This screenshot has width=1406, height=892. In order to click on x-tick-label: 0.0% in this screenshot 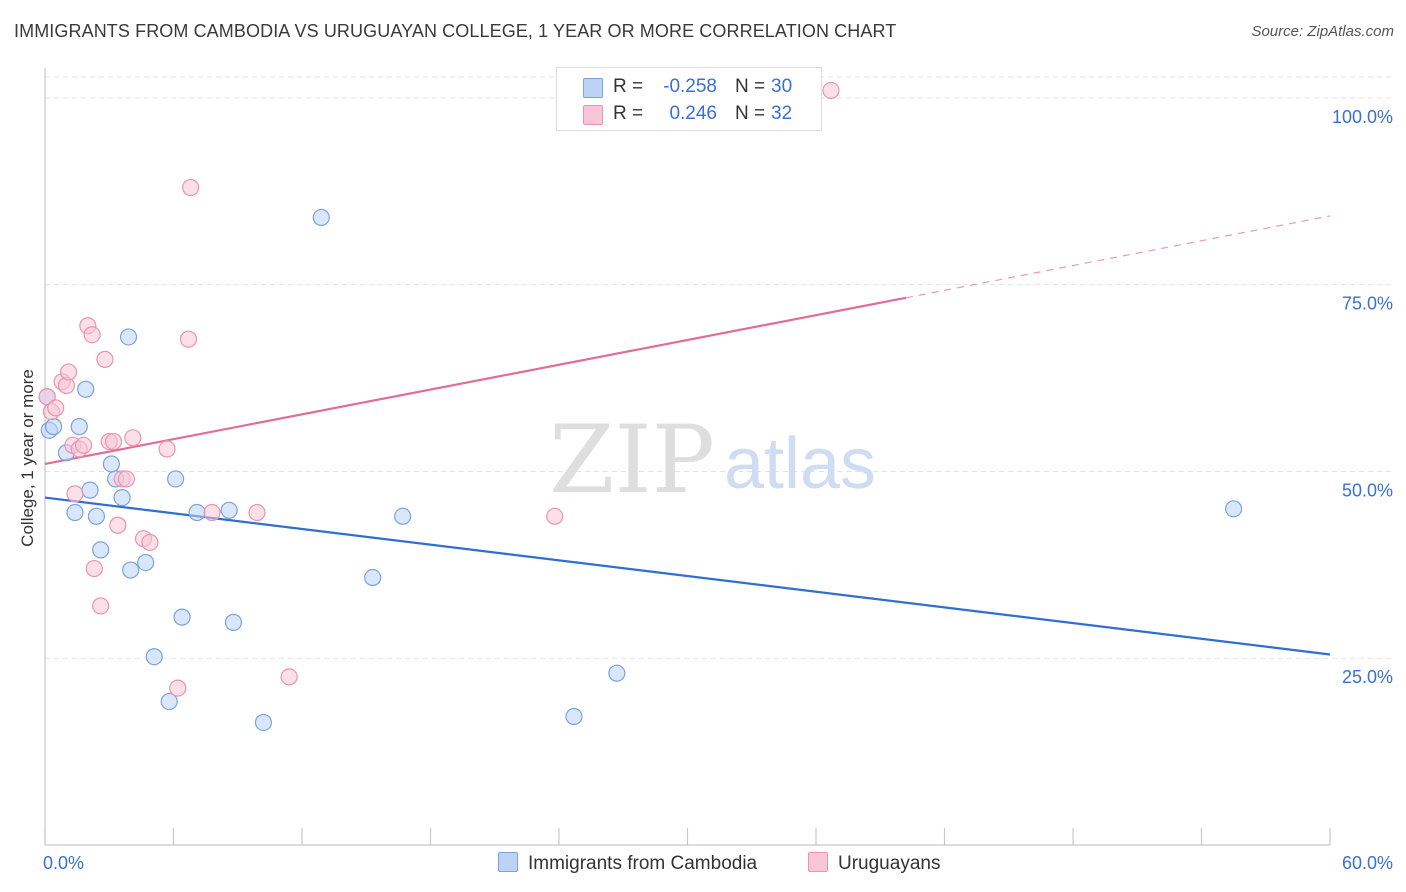, I will do `click(63, 863)`.